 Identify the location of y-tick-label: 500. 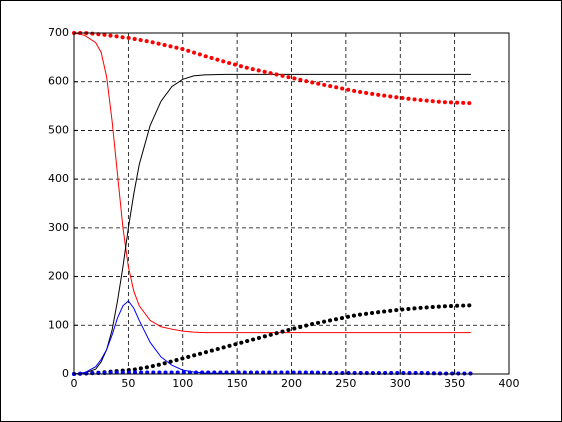
(58, 129).